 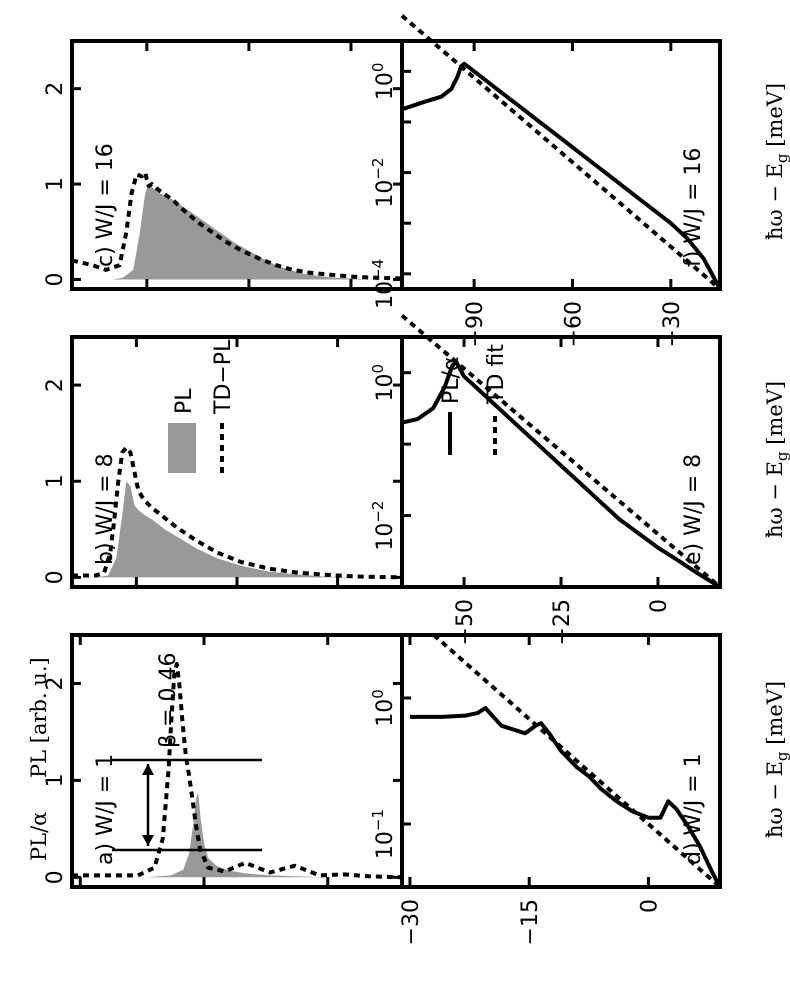 What do you see at coordinates (383, 82) in the screenshot?
I see `ytick-label-f-0: 100` at bounding box center [383, 82].